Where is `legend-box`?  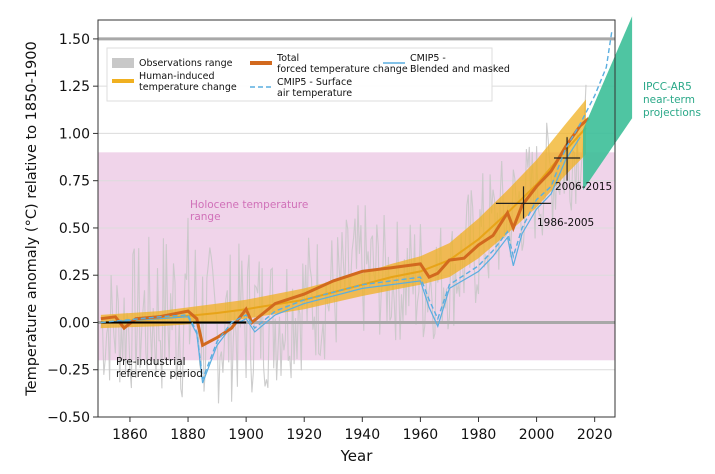
legend-box is located at coordinates (299, 74).